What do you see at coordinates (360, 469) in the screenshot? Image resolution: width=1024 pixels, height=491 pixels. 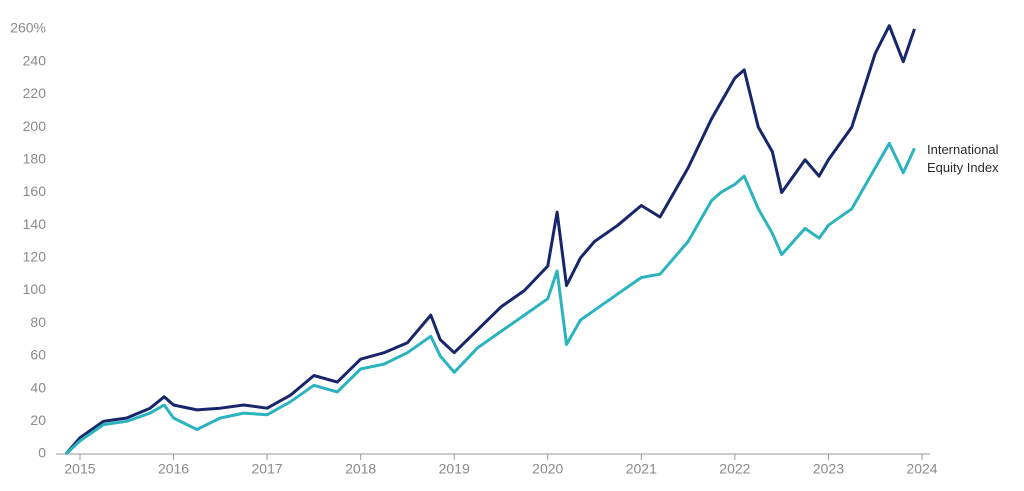 I see `x-tick-label: 2018` at bounding box center [360, 469].